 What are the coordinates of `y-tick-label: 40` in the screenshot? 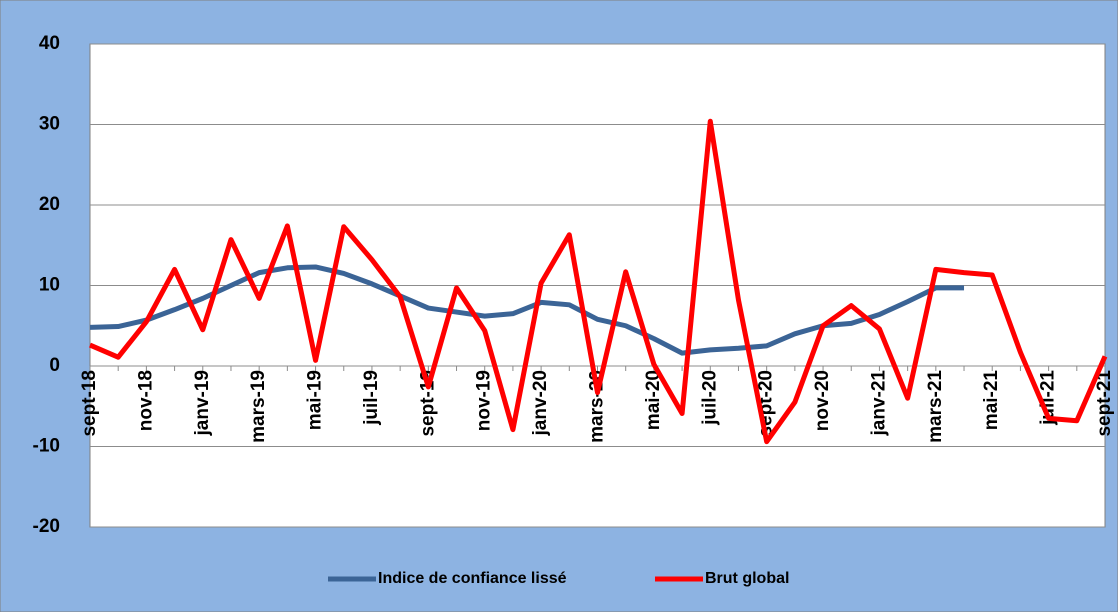 It's located at (49, 43).